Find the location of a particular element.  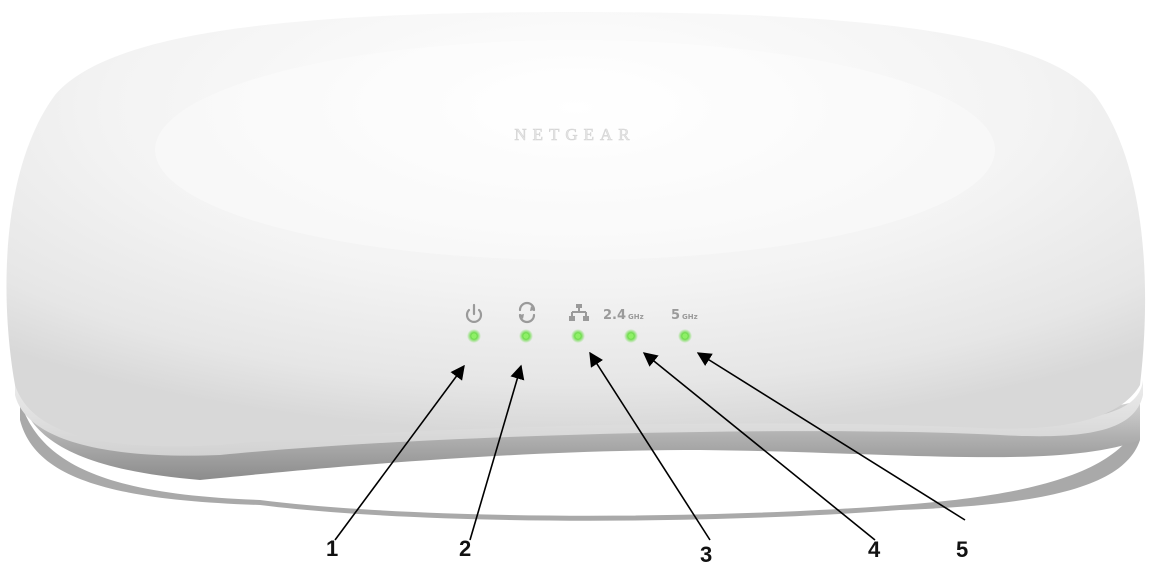

band-5-label: 5 GHz is located at coordinates (684, 315).